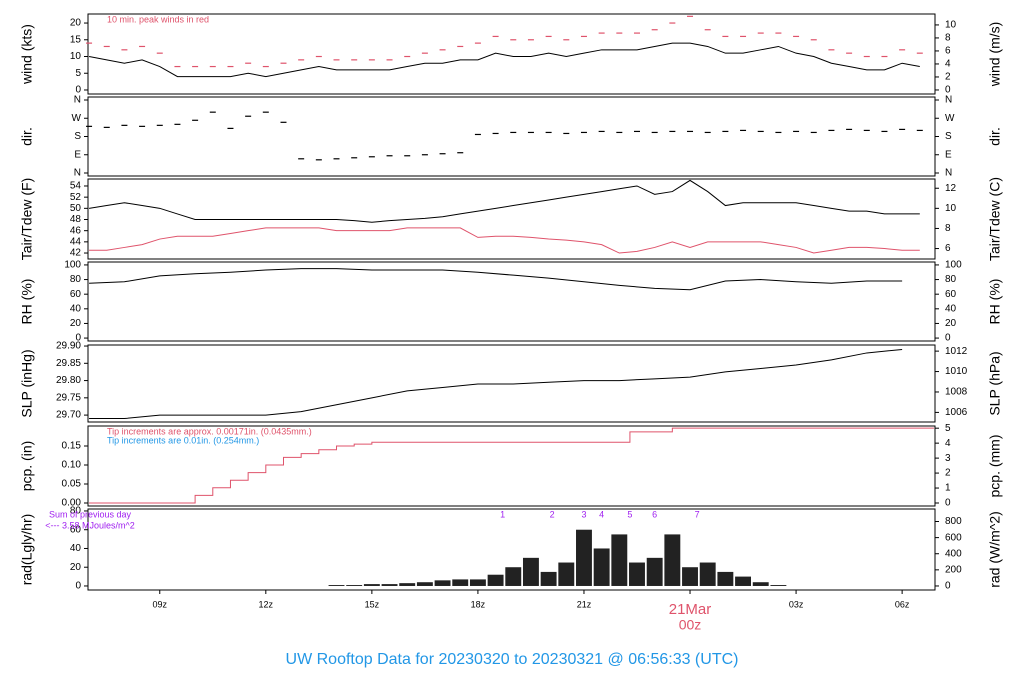 This screenshot has width=1024, height=700. Describe the element at coordinates (948, 77) in the screenshot. I see `y2-tick-label: 2` at that location.